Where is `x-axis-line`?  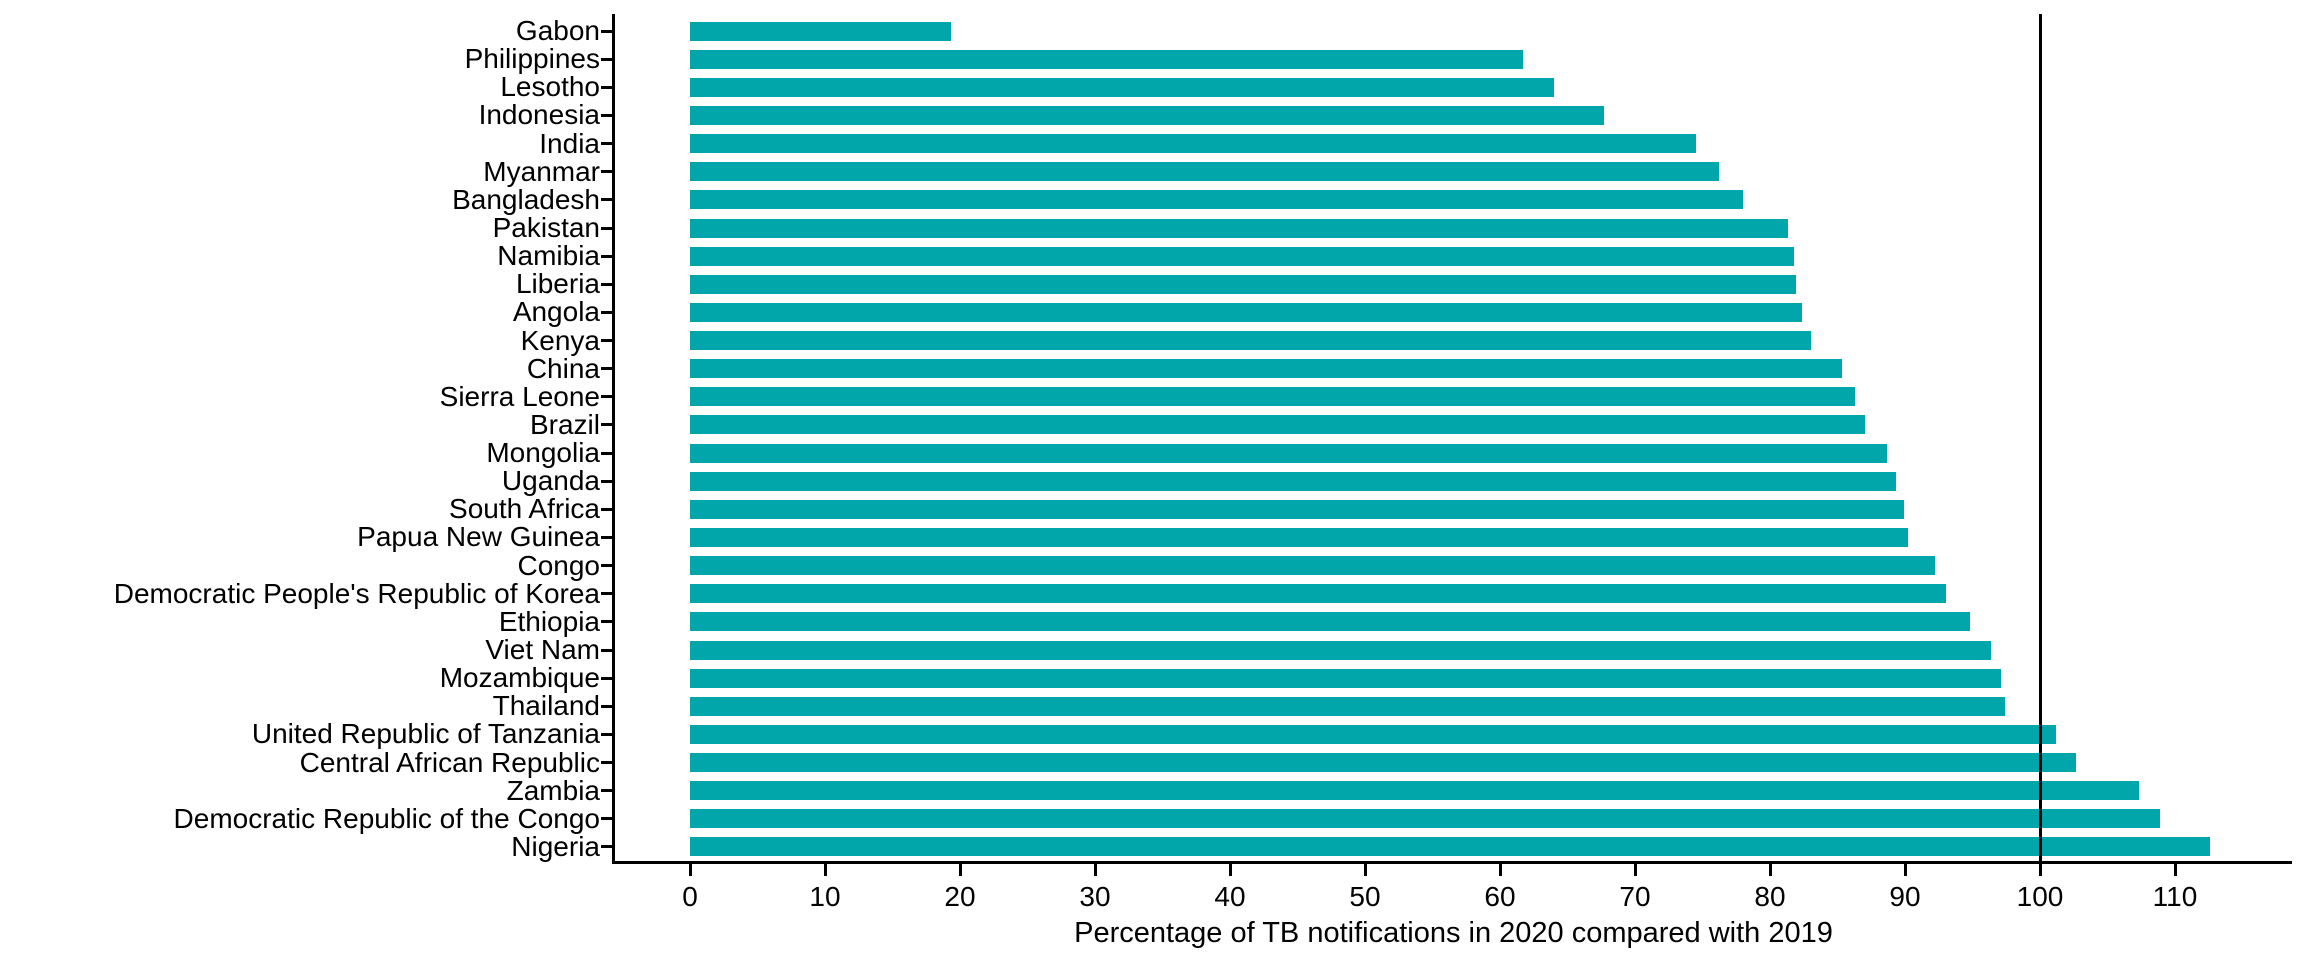 x-axis-line is located at coordinates (1452, 862).